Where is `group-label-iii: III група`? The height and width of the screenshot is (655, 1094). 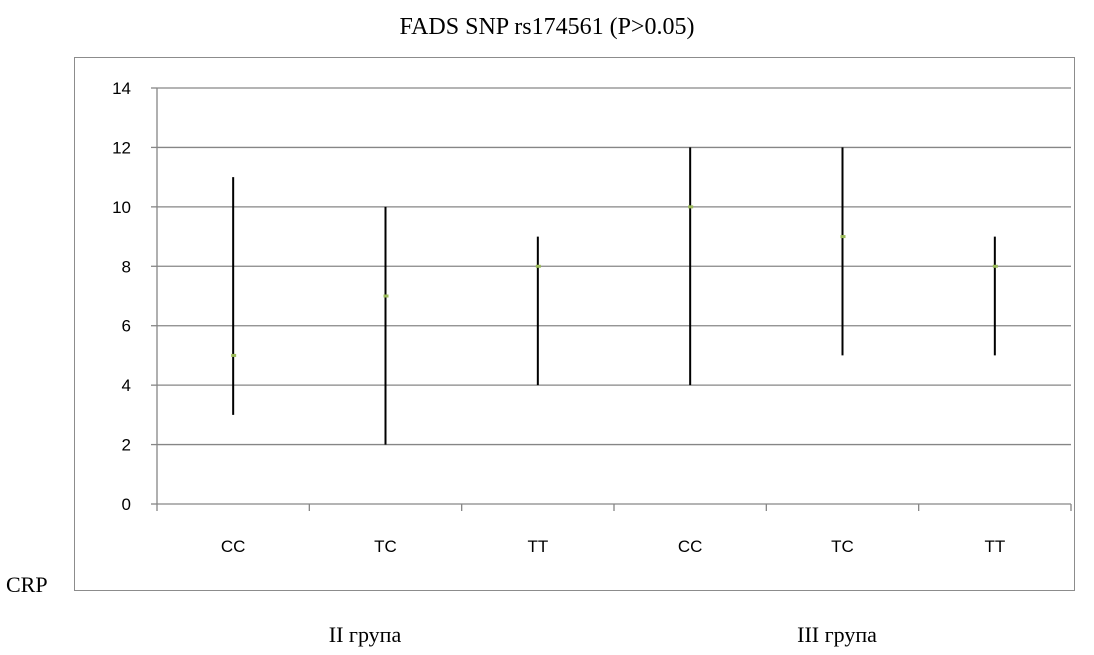 group-label-iii: III група is located at coordinates (837, 634).